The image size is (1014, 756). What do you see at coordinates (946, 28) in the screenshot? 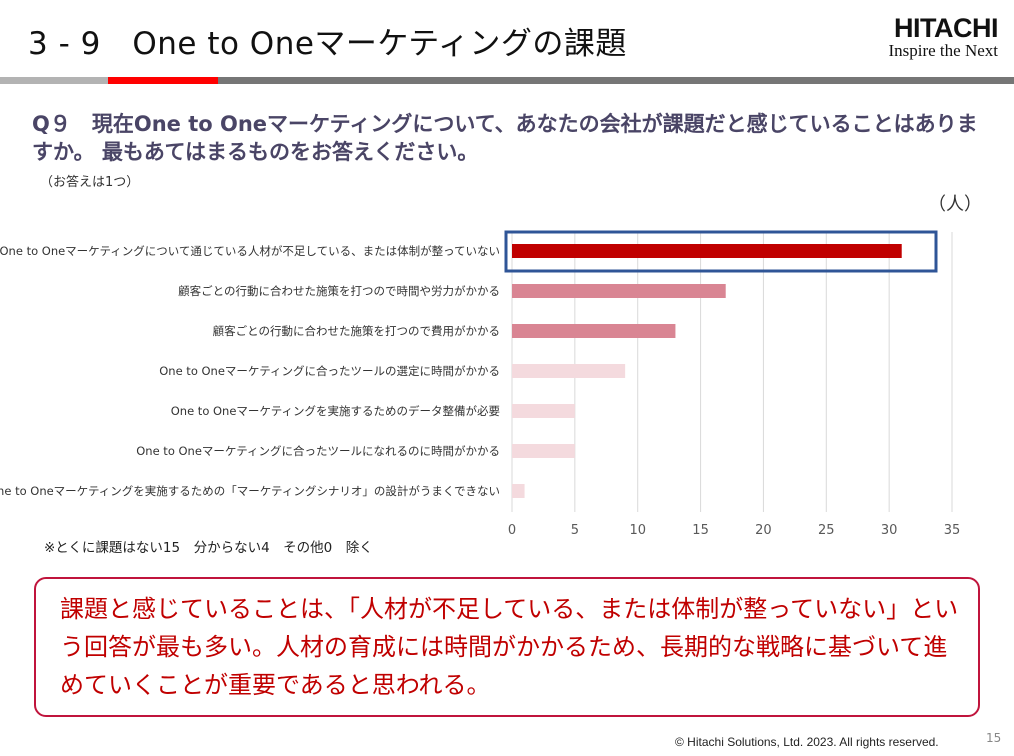
I see `logo-brand: HITACHI` at bounding box center [946, 28].